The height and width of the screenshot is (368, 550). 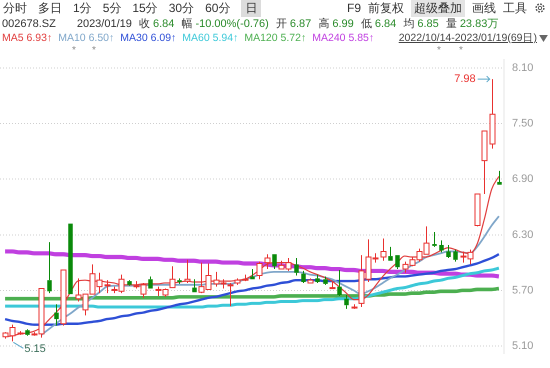 What do you see at coordinates (275, 38) in the screenshot?
I see `text: MA120 5.72↑` at bounding box center [275, 38].